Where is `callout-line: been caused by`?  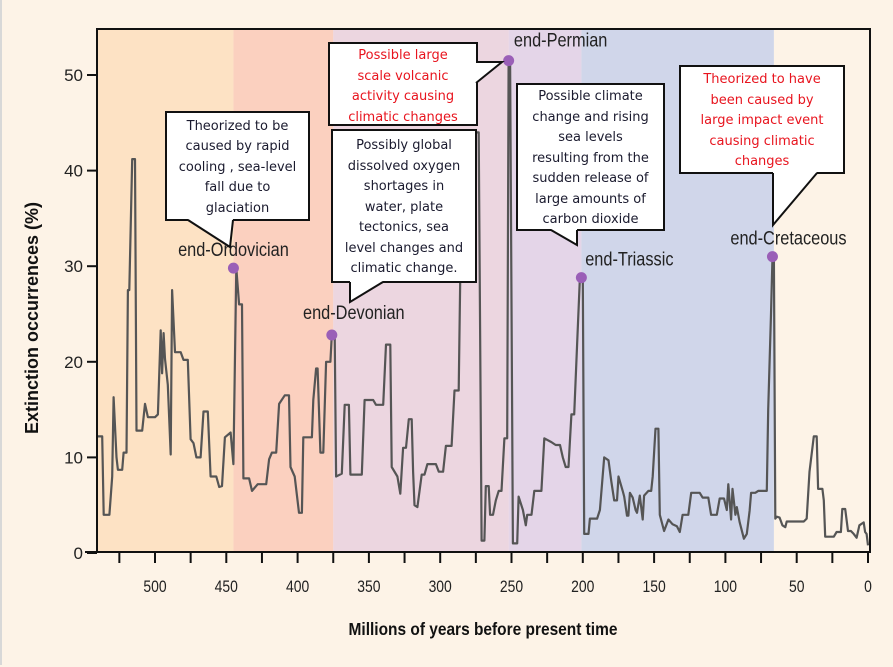 callout-line: been caused by is located at coordinates (762, 100).